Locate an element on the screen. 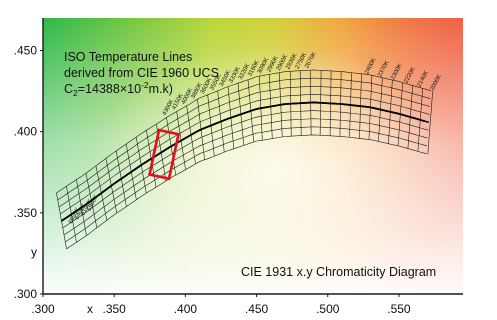  x-tick-label: .350 is located at coordinates (115, 309).